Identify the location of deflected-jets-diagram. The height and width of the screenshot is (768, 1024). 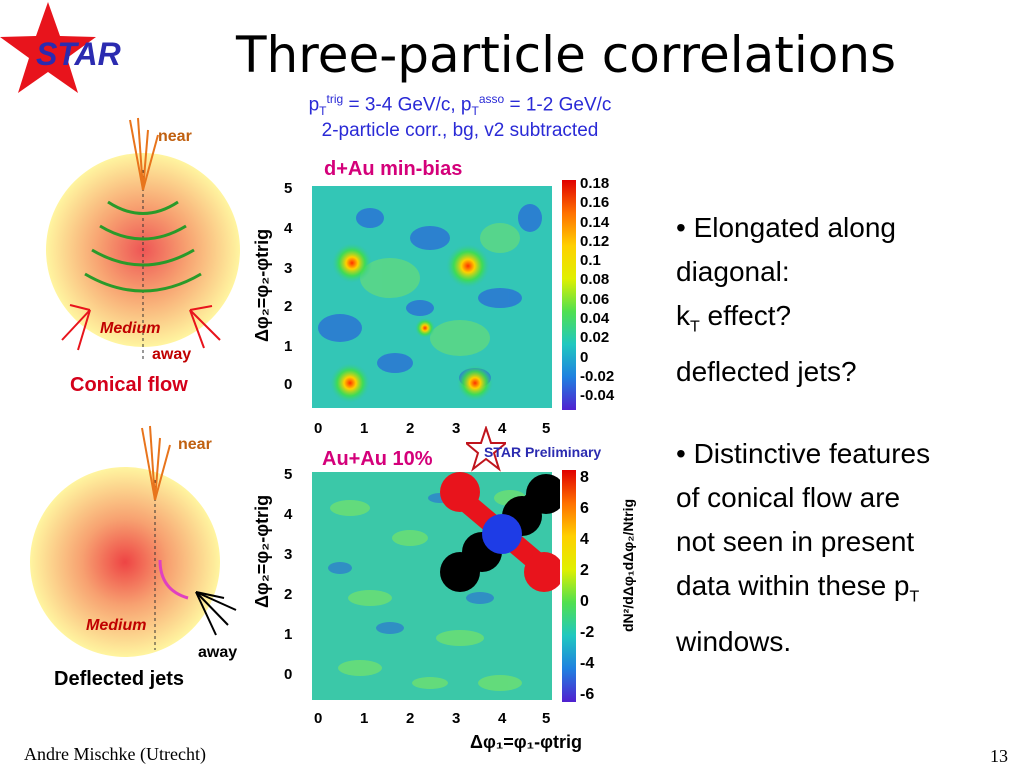
(138, 545).